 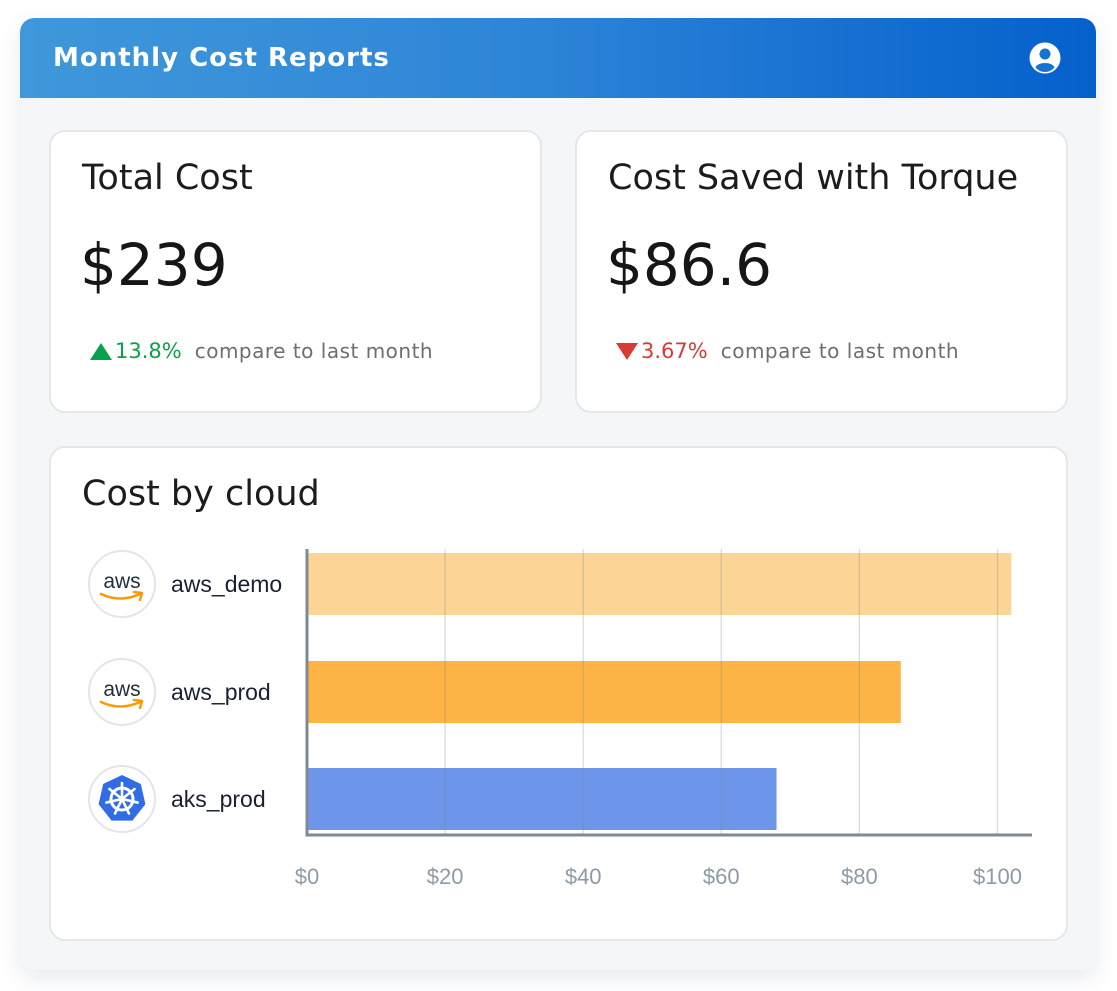 I want to click on cloud-label-aks_prod: aks_prod, so click(x=218, y=799).